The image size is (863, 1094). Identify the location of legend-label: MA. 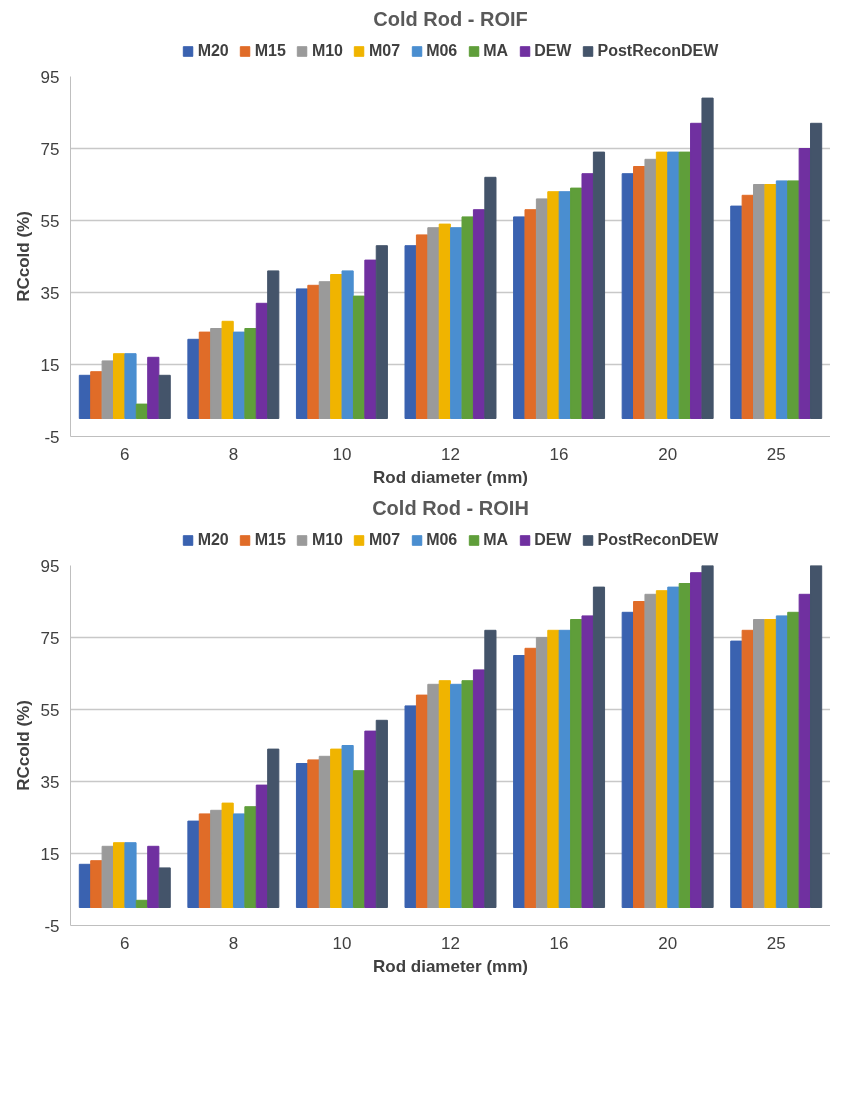
(496, 51).